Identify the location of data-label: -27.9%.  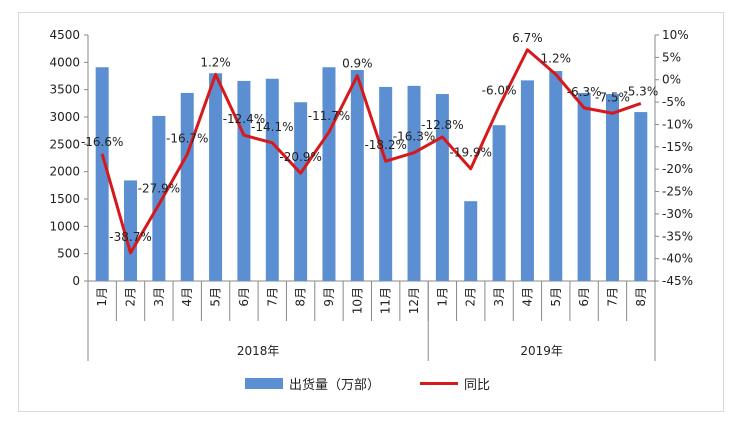
(159, 189).